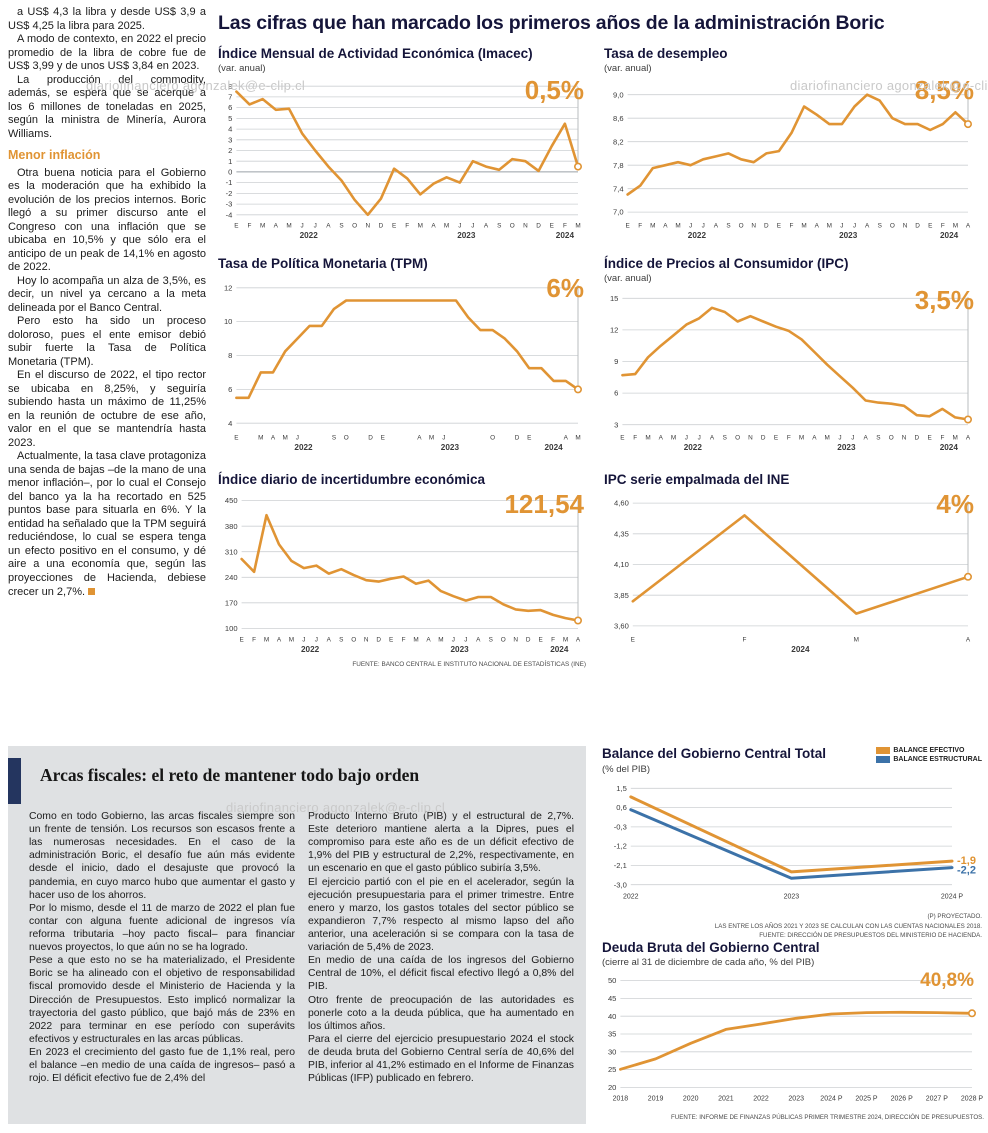 The image size is (988, 1133). What do you see at coordinates (230, 128) in the screenshot?
I see `svg-text: 4` at bounding box center [230, 128].